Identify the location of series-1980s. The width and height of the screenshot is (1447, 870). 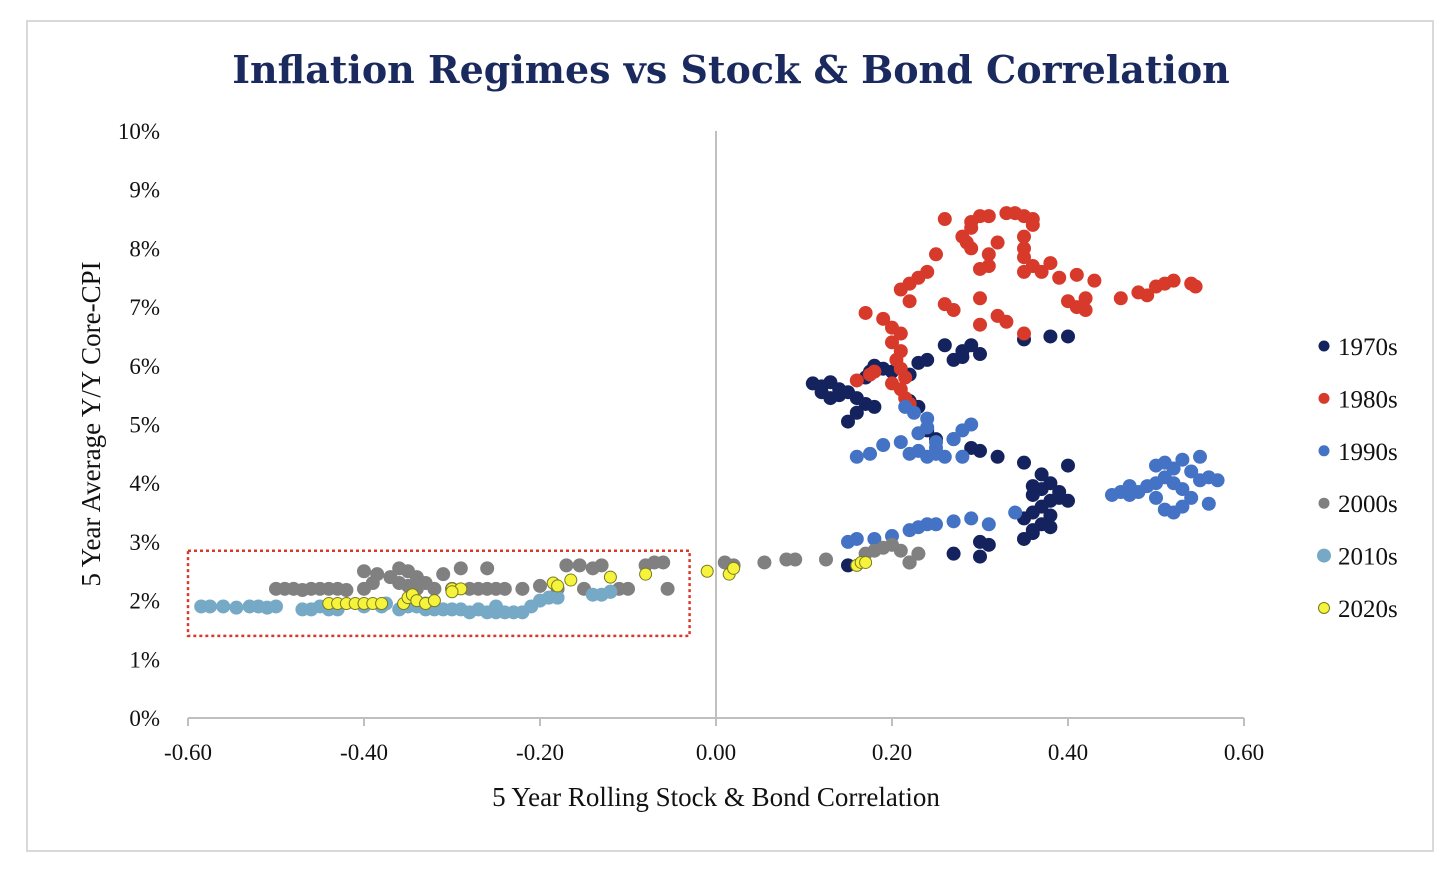
(1026, 308).